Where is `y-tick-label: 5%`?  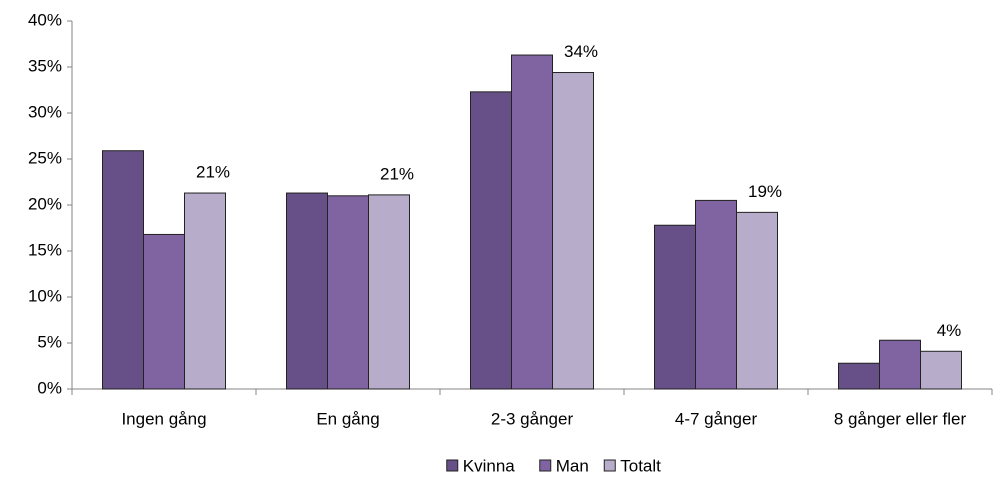
y-tick-label: 5% is located at coordinates (49, 341).